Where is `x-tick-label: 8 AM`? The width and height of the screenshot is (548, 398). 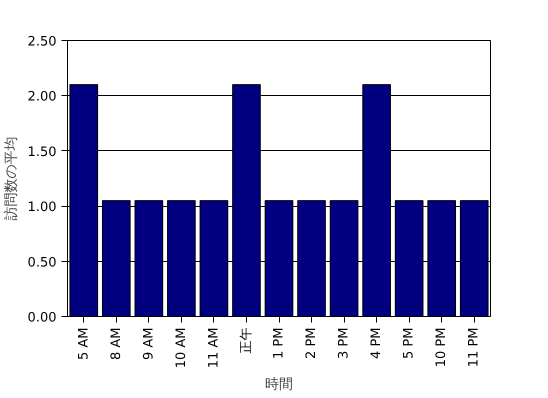 x-tick-label: 8 AM is located at coordinates (116, 343).